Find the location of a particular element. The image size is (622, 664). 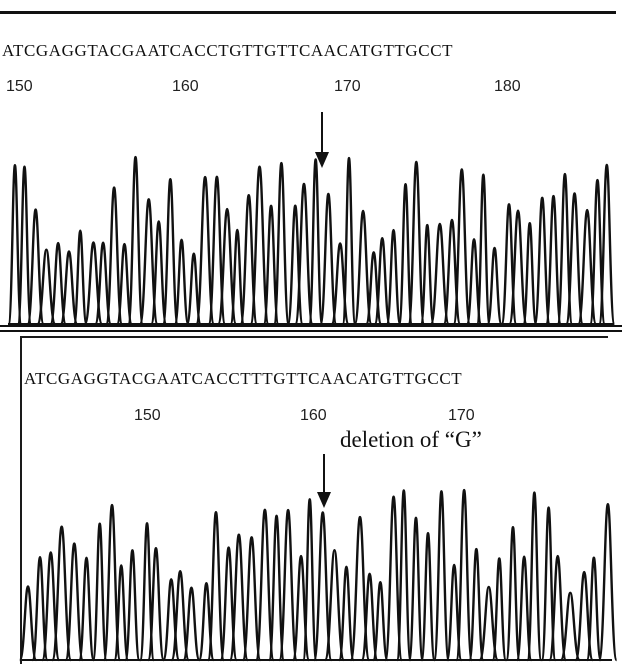

top-position-label-170: 170 is located at coordinates (347, 86).